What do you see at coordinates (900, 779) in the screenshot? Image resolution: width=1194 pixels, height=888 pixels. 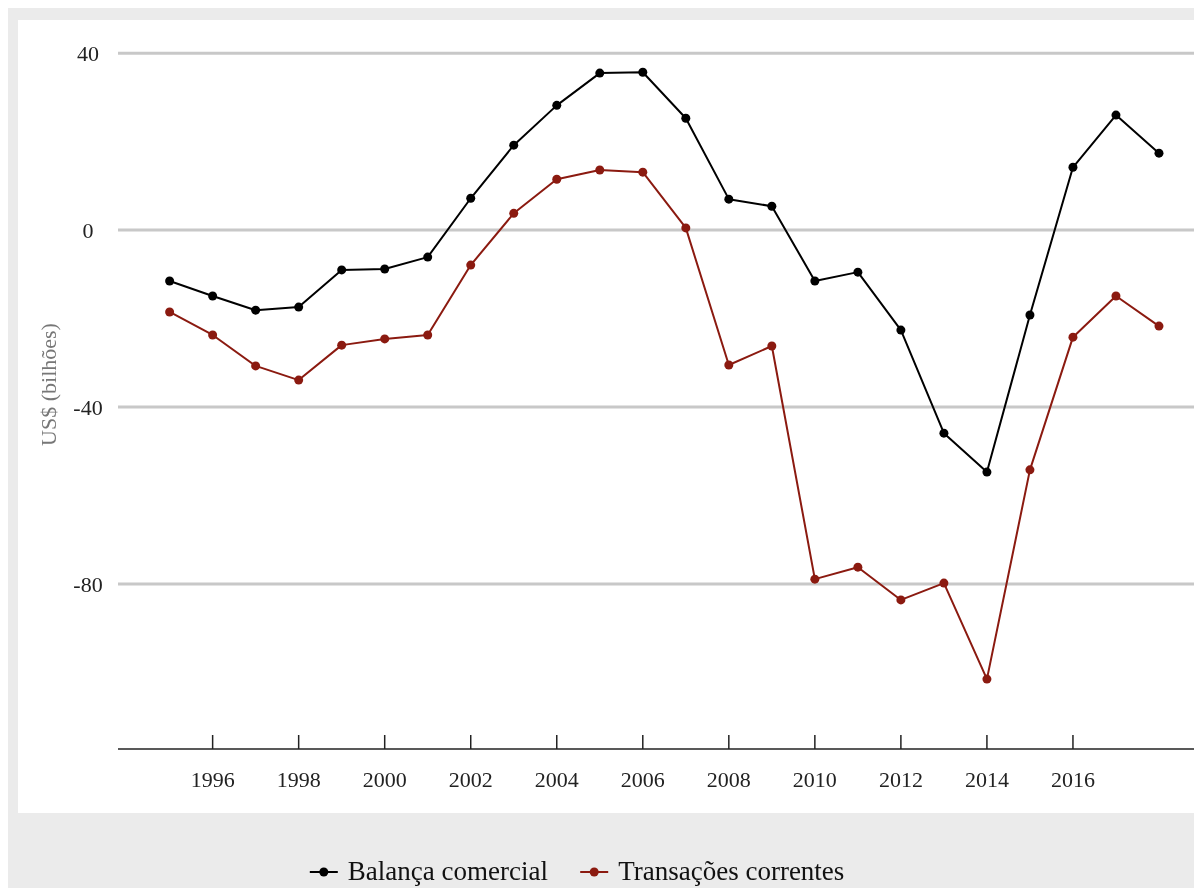 I see `x-tick-label: 2012` at bounding box center [900, 779].